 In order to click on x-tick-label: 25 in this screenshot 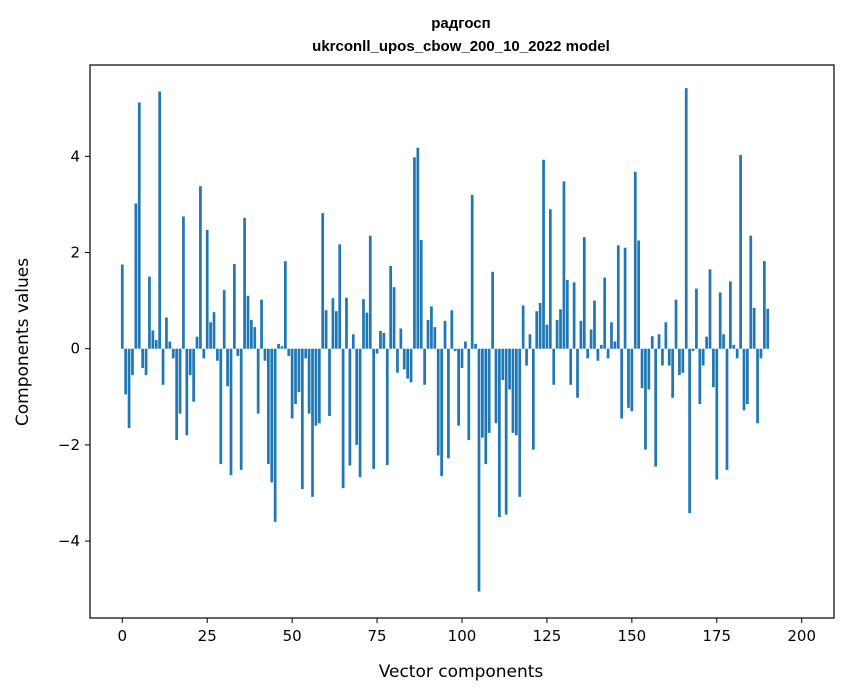, I will do `click(207, 636)`.